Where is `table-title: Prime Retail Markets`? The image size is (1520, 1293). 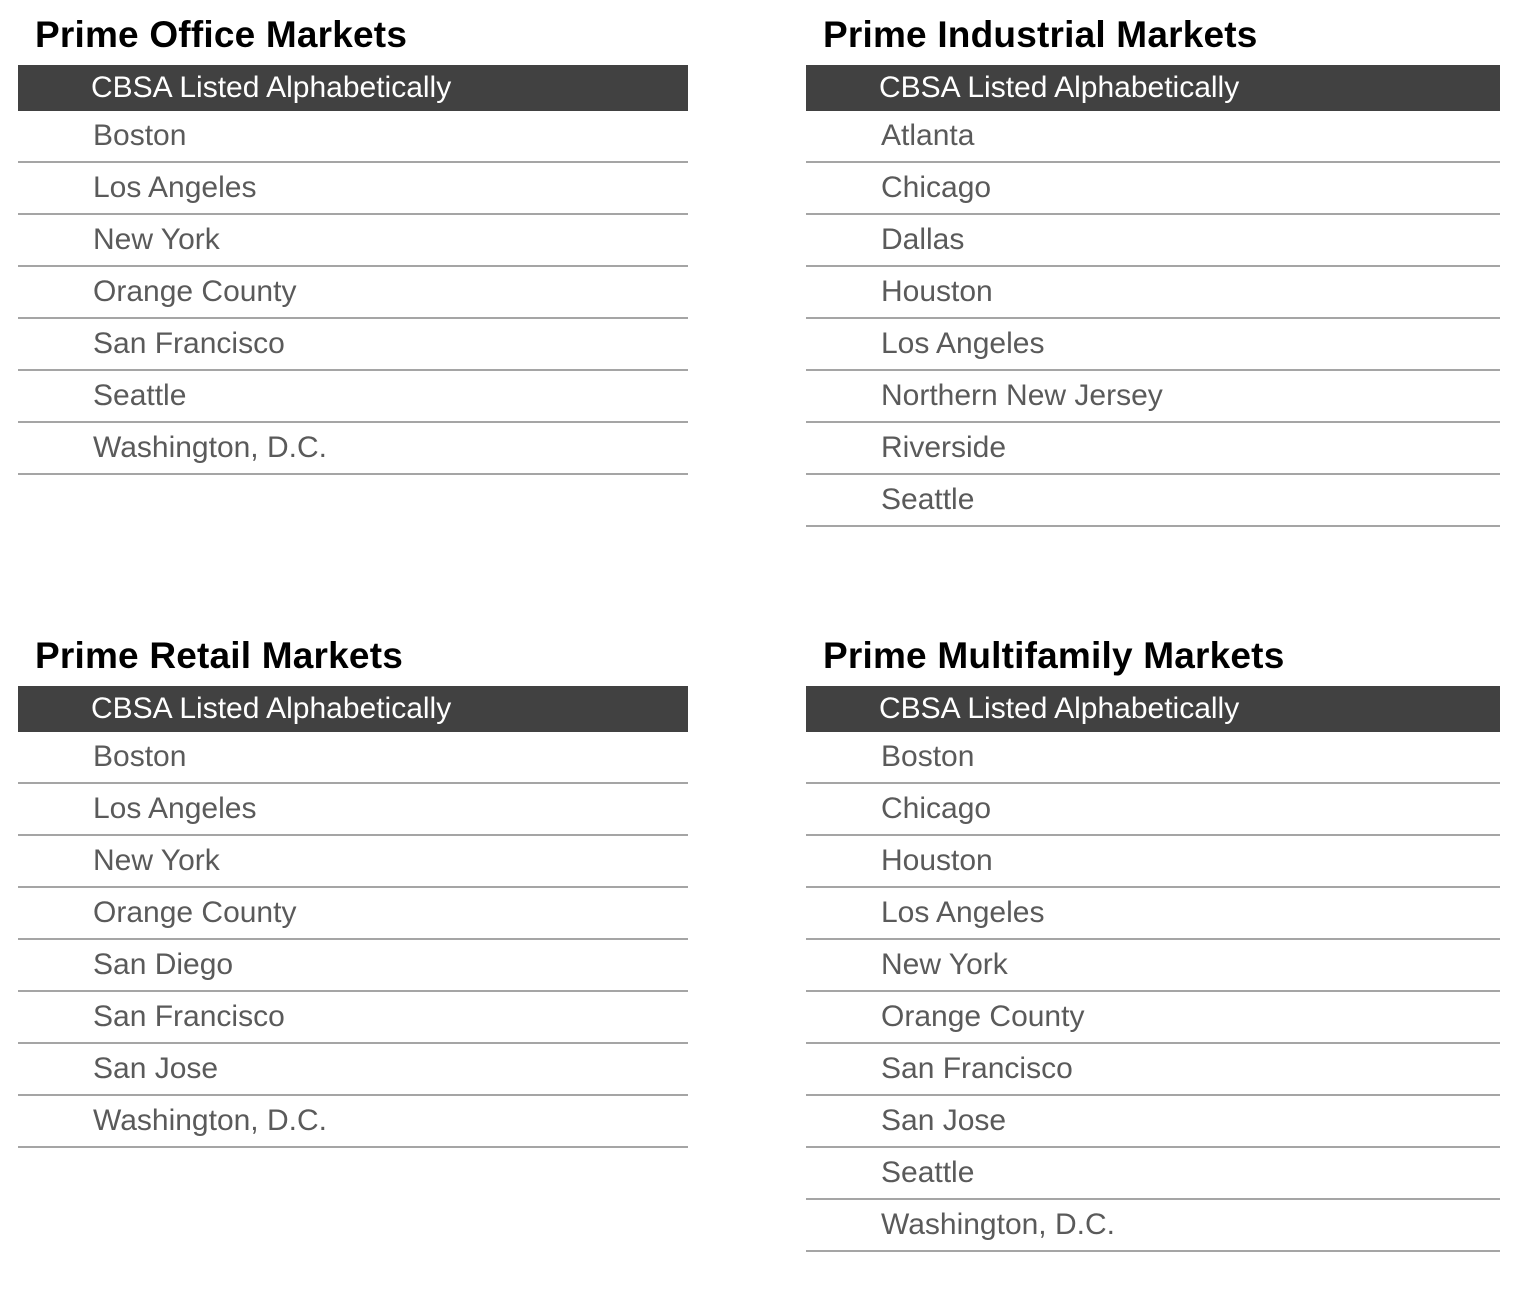
table-title: Prime Retail Markets is located at coordinates (219, 655).